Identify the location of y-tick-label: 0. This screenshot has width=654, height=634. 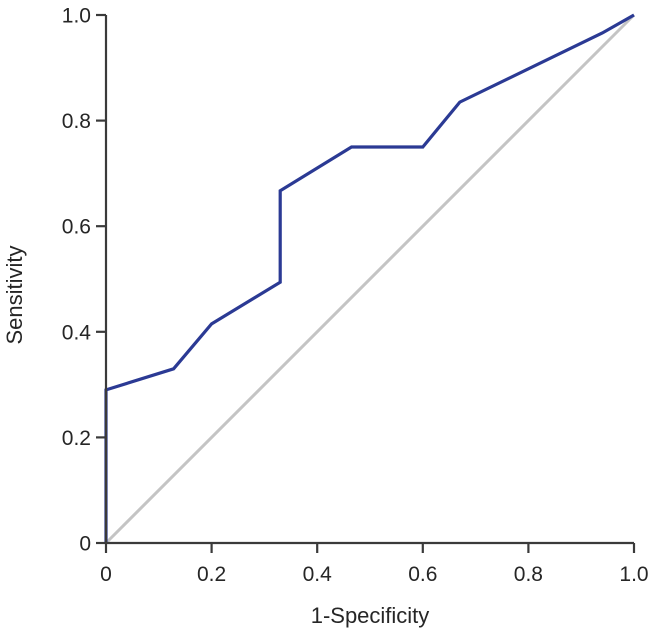
(85, 544).